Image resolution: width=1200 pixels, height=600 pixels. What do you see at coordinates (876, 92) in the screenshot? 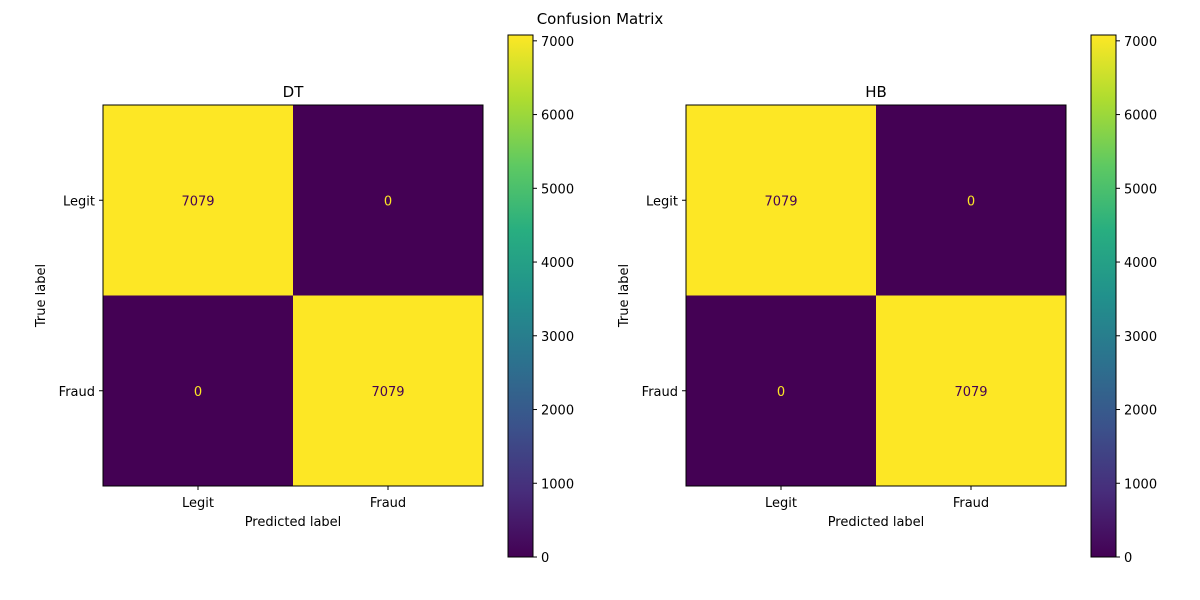
I see `subplot-title: HB` at bounding box center [876, 92].